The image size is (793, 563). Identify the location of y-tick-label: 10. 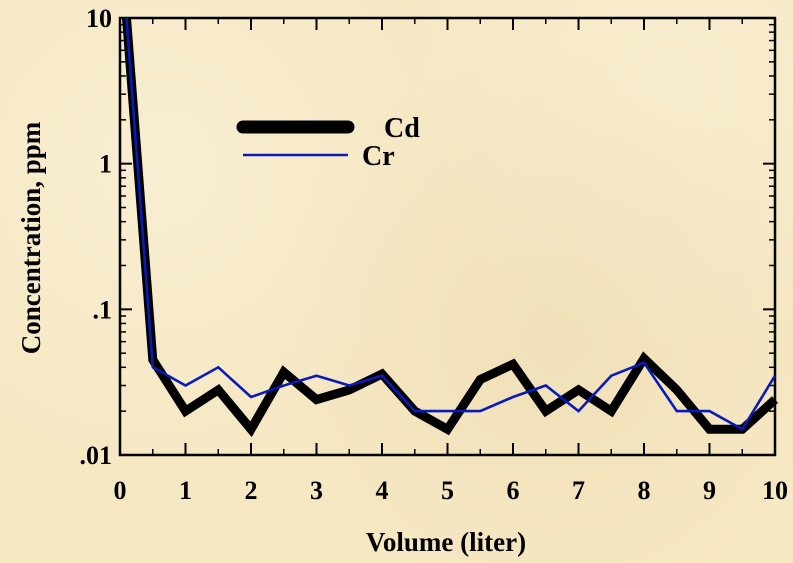
(99, 18).